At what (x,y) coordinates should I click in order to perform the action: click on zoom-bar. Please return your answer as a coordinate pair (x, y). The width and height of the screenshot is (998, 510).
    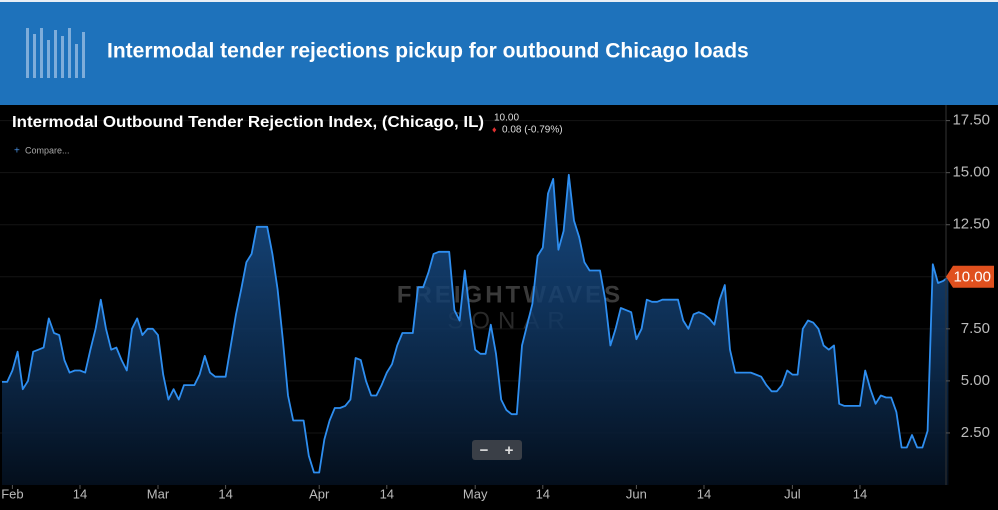
    Looking at the image, I should click on (497, 450).